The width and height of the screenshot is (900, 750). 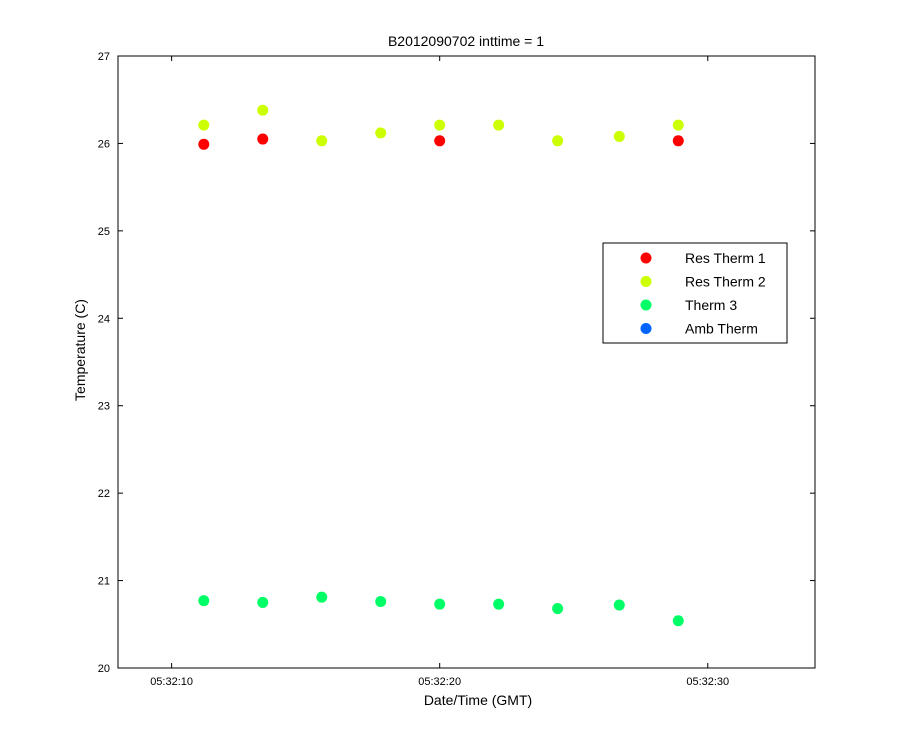 What do you see at coordinates (104, 494) in the screenshot?
I see `y-tick-label: 22` at bounding box center [104, 494].